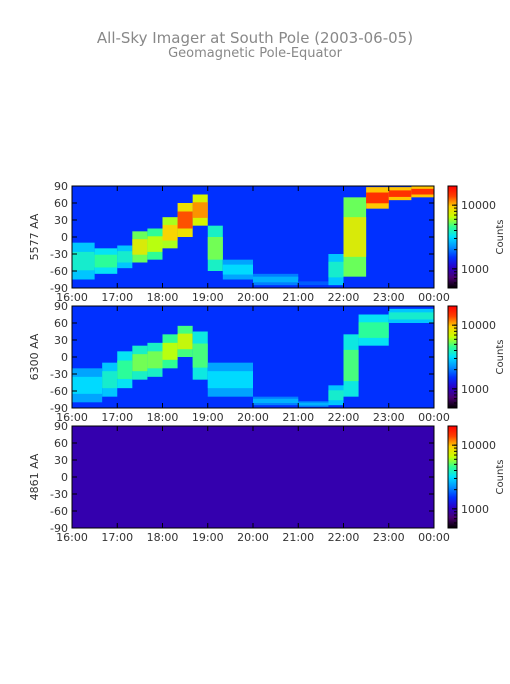  Describe the element at coordinates (34, 356) in the screenshot. I see `y-axis-label: 6300 AA` at that location.